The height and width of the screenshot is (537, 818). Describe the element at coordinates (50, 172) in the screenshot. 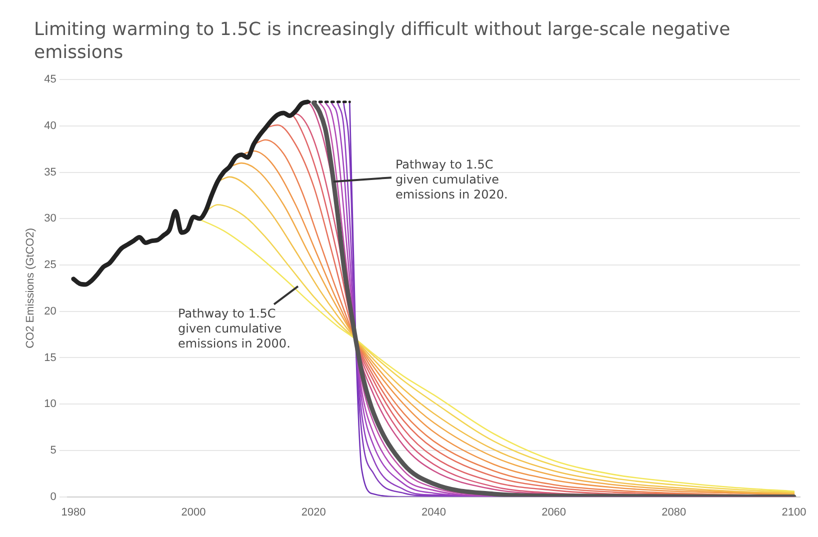

I see `y-tick-label: 35` at that location.